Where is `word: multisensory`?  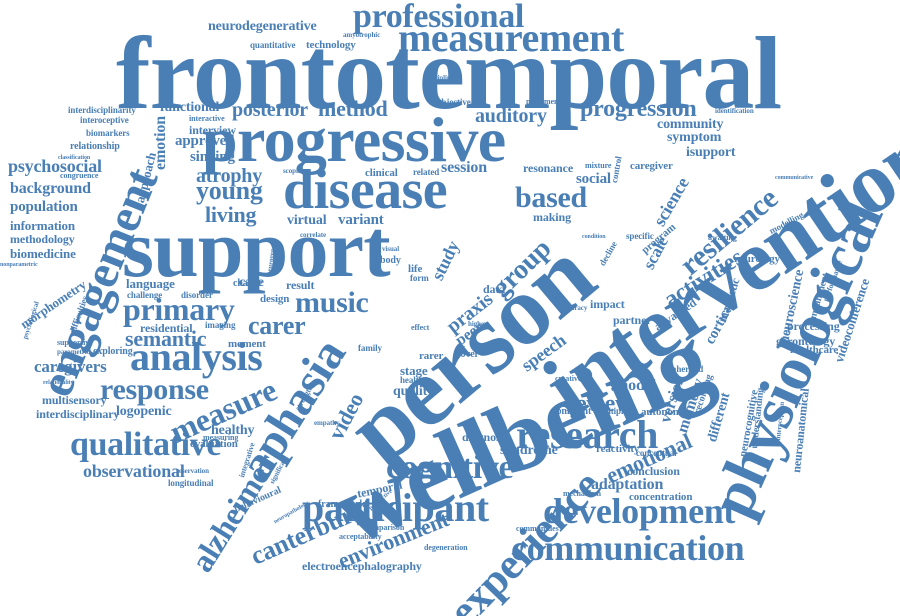 word: multisensory is located at coordinates (74, 400).